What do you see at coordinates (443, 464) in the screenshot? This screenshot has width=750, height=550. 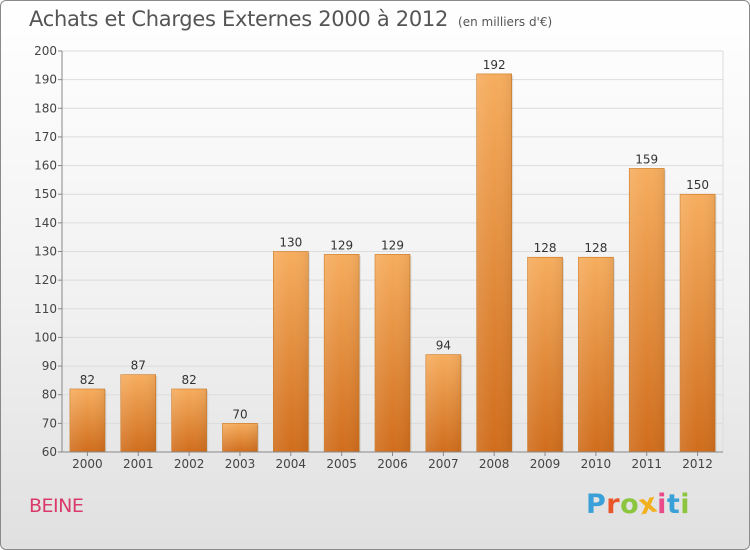 I see `x-tick-label: 2007` at bounding box center [443, 464].